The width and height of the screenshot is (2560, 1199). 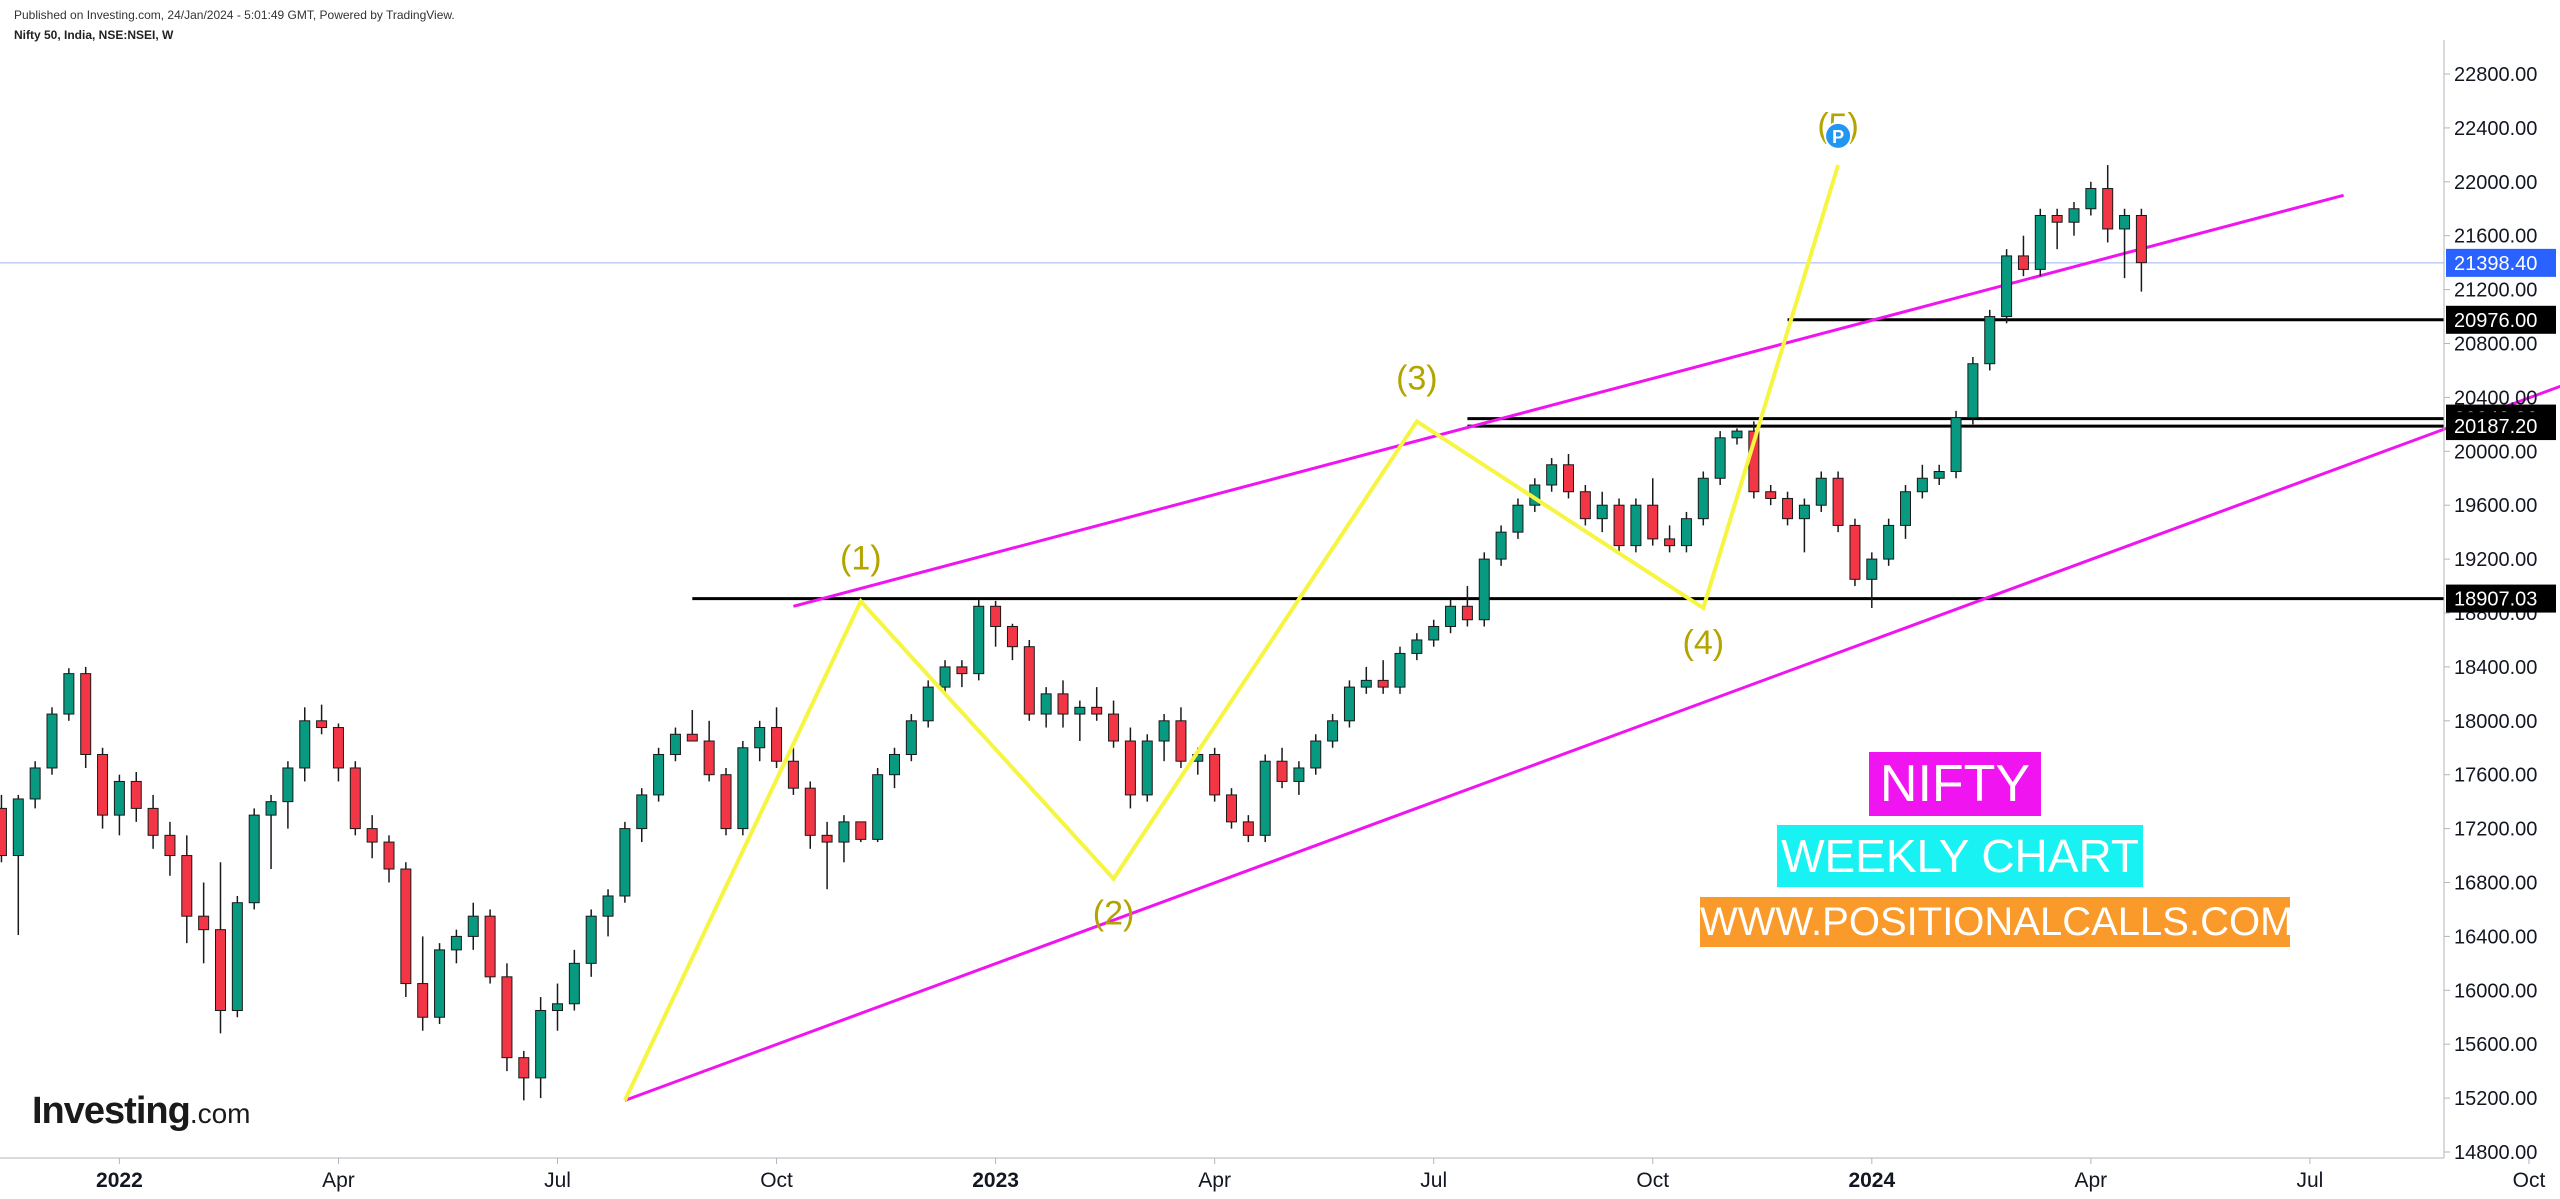 What do you see at coordinates (2495, 237) in the screenshot?
I see `price-tick-label: 21600.00` at bounding box center [2495, 237].